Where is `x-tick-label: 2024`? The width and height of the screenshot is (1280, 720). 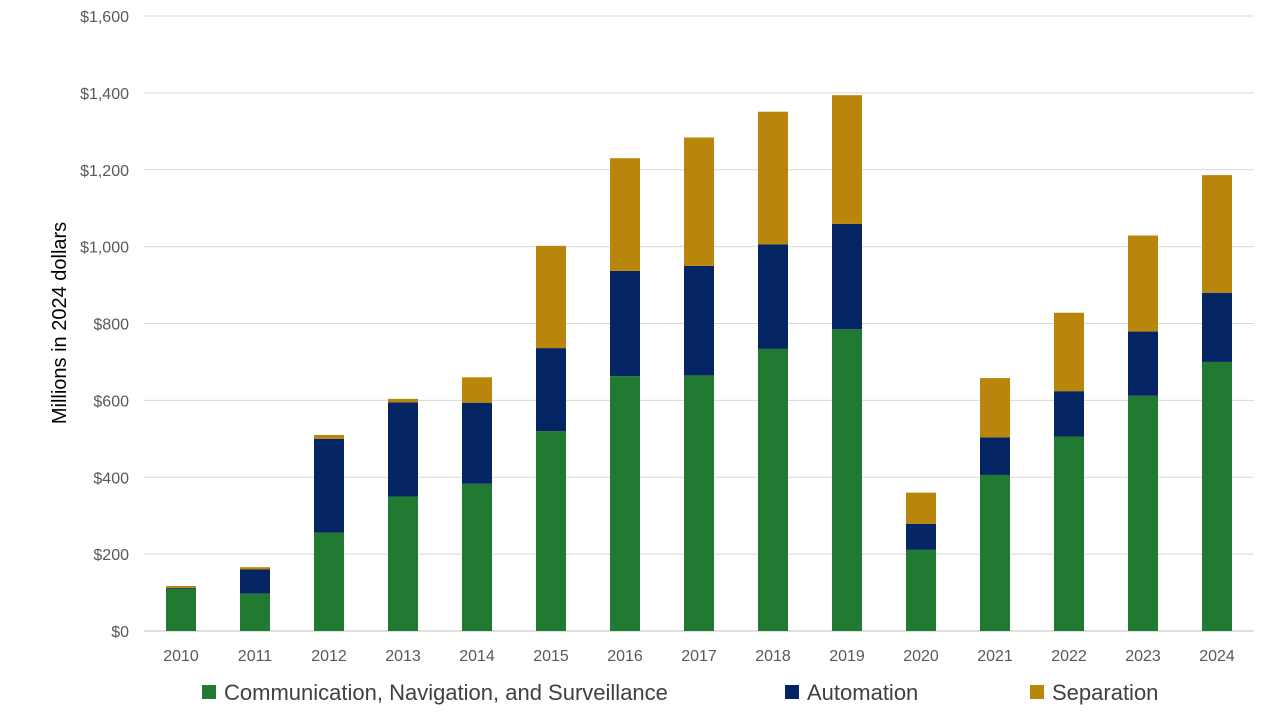 x-tick-label: 2024 is located at coordinates (1217, 656).